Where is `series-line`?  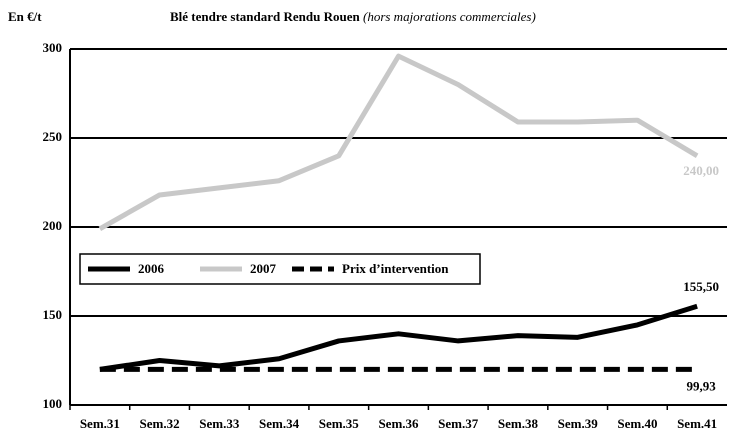 series-line is located at coordinates (398, 337).